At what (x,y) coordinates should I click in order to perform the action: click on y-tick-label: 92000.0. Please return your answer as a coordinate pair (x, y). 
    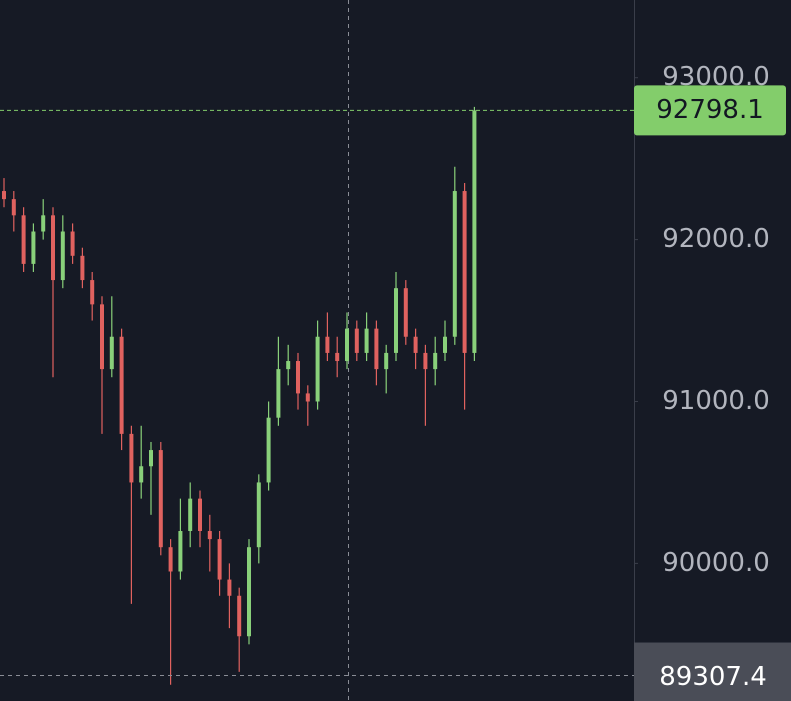
    Looking at the image, I should click on (716, 239).